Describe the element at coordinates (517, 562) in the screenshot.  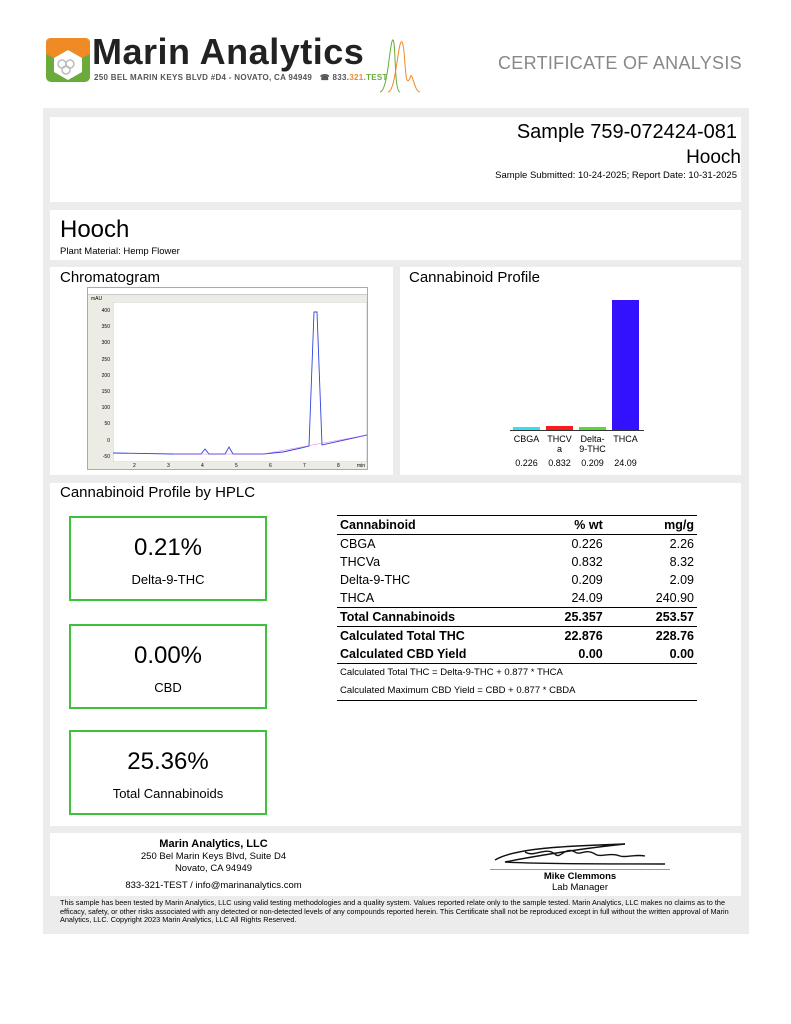
I see `table-row: THCVa 0.832 8.32` at that location.